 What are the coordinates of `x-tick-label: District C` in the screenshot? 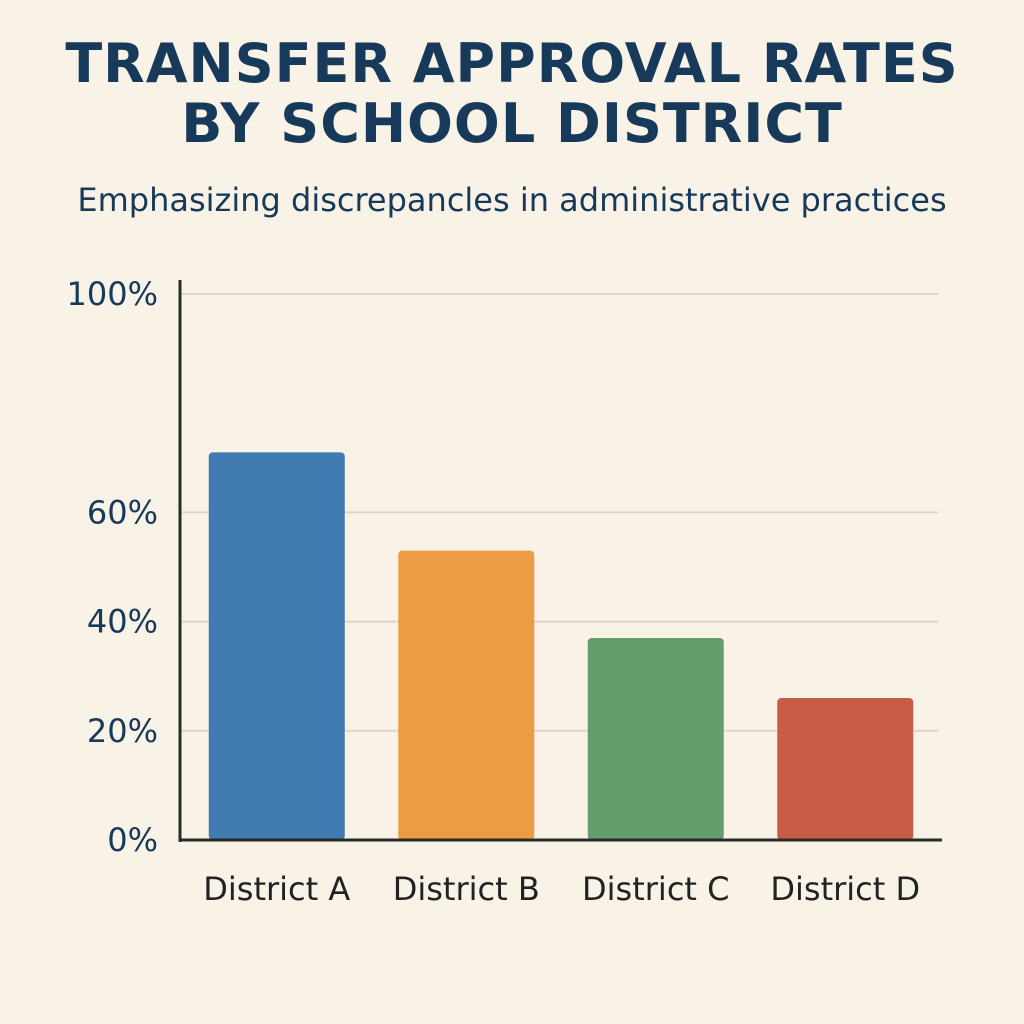 It's located at (655, 889).